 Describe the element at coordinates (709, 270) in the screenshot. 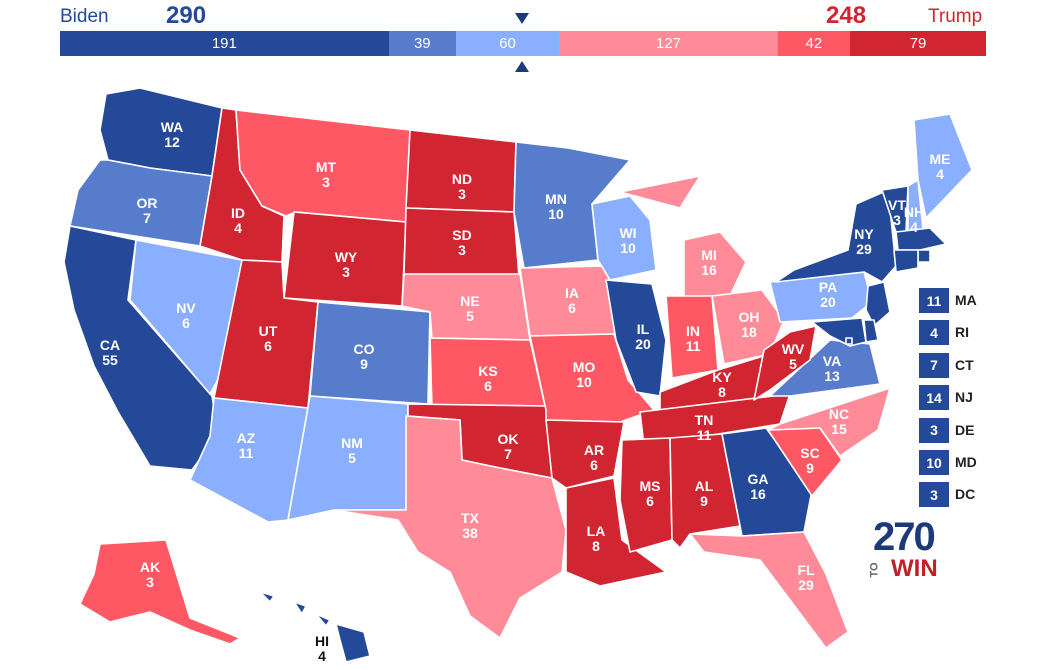

I see `state-votes-mi: 16` at that location.